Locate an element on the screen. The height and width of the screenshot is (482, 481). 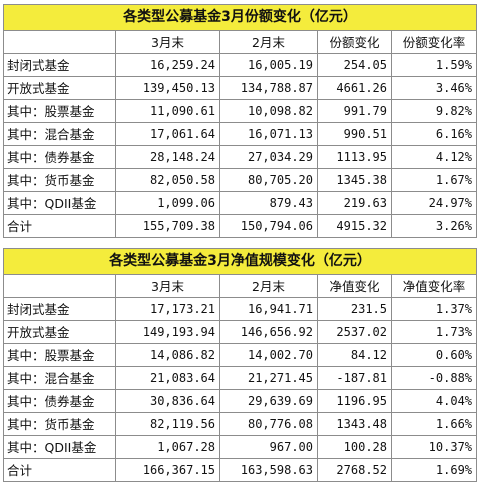
table-cell: 1,099.06 is located at coordinates (167, 203).